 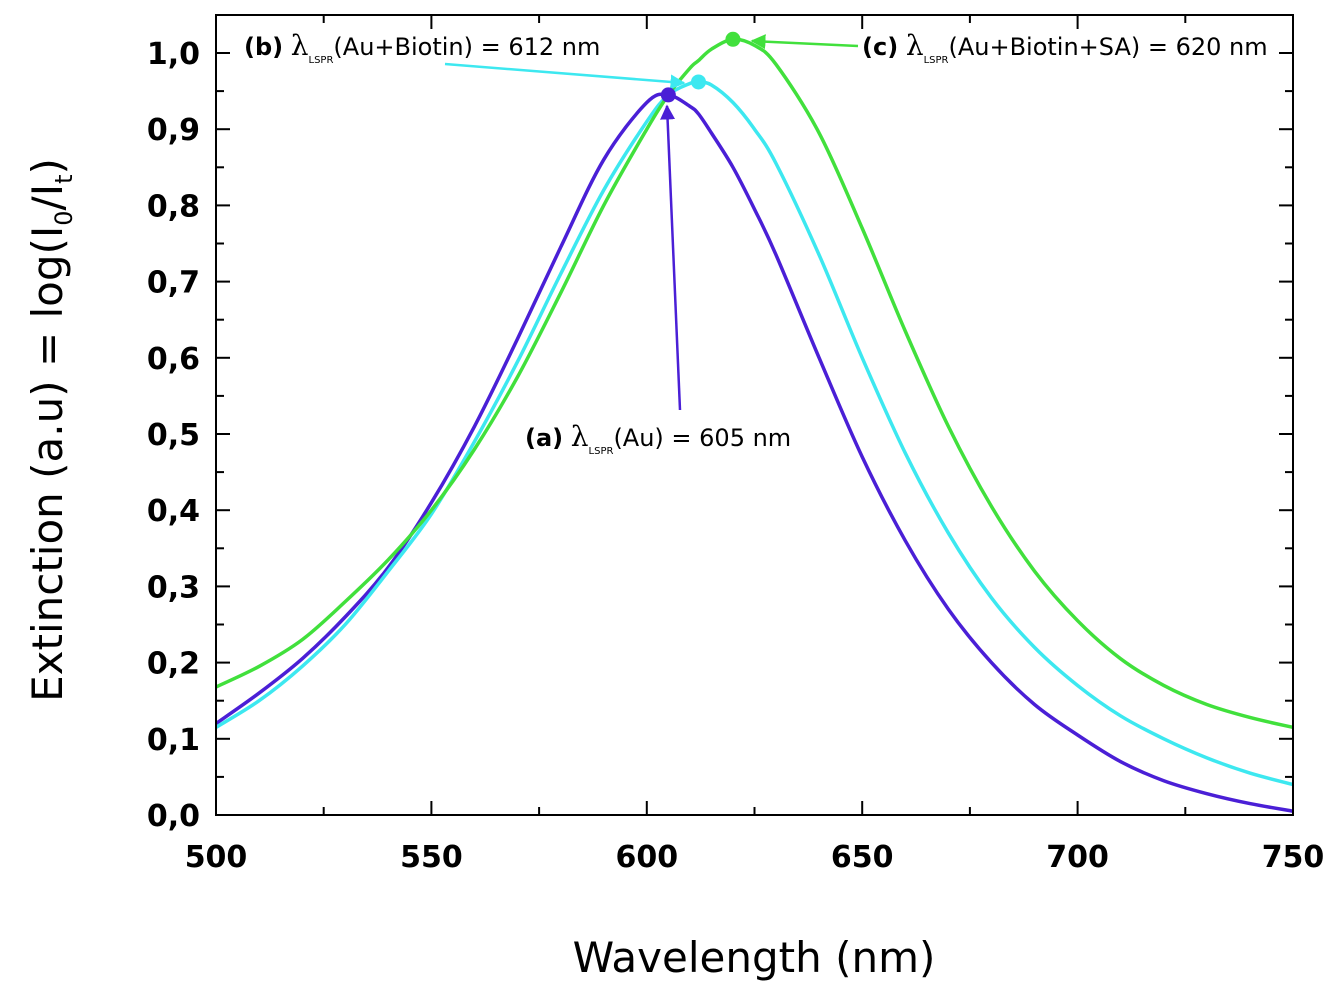 I want to click on y-tick-label: 0,9, so click(x=173, y=130).